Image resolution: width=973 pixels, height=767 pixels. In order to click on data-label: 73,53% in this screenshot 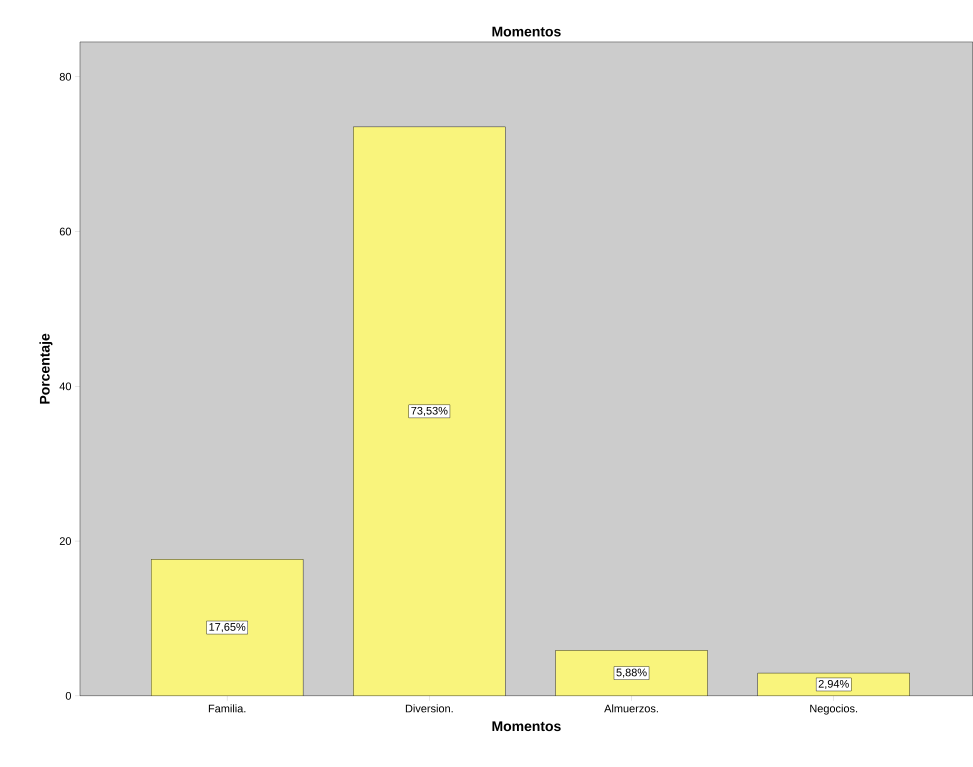, I will do `click(429, 411)`.